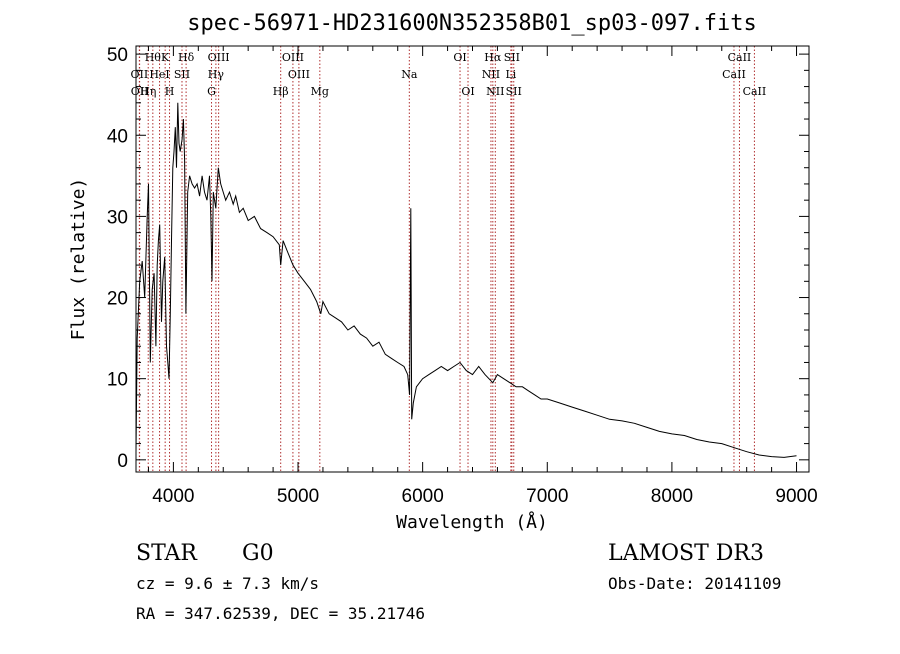 This screenshot has height=654, width=900. What do you see at coordinates (211, 91) in the screenshot?
I see `line-marker-label: G` at bounding box center [211, 91].